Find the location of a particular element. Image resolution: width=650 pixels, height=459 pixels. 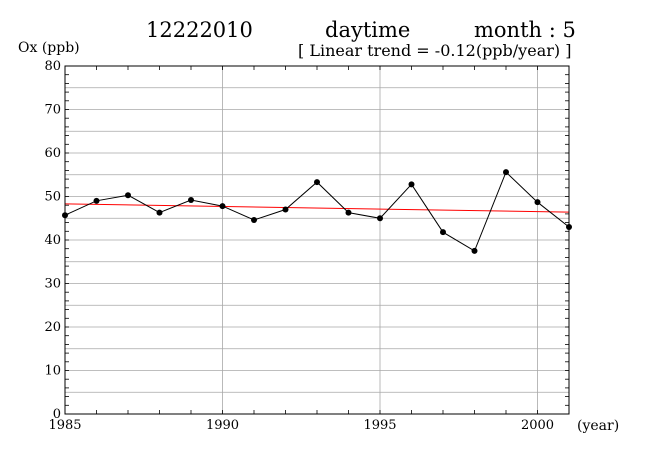

x-tick-label: 1995 is located at coordinates (379, 425).